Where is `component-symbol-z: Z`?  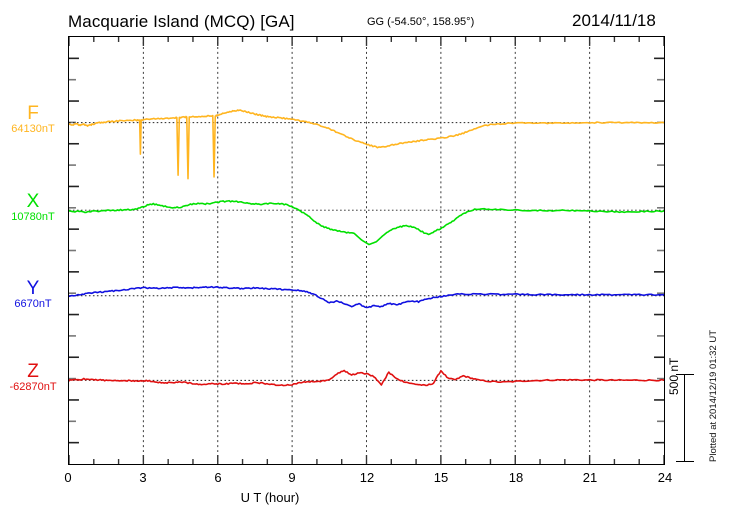 component-symbol-z: Z is located at coordinates (33, 371).